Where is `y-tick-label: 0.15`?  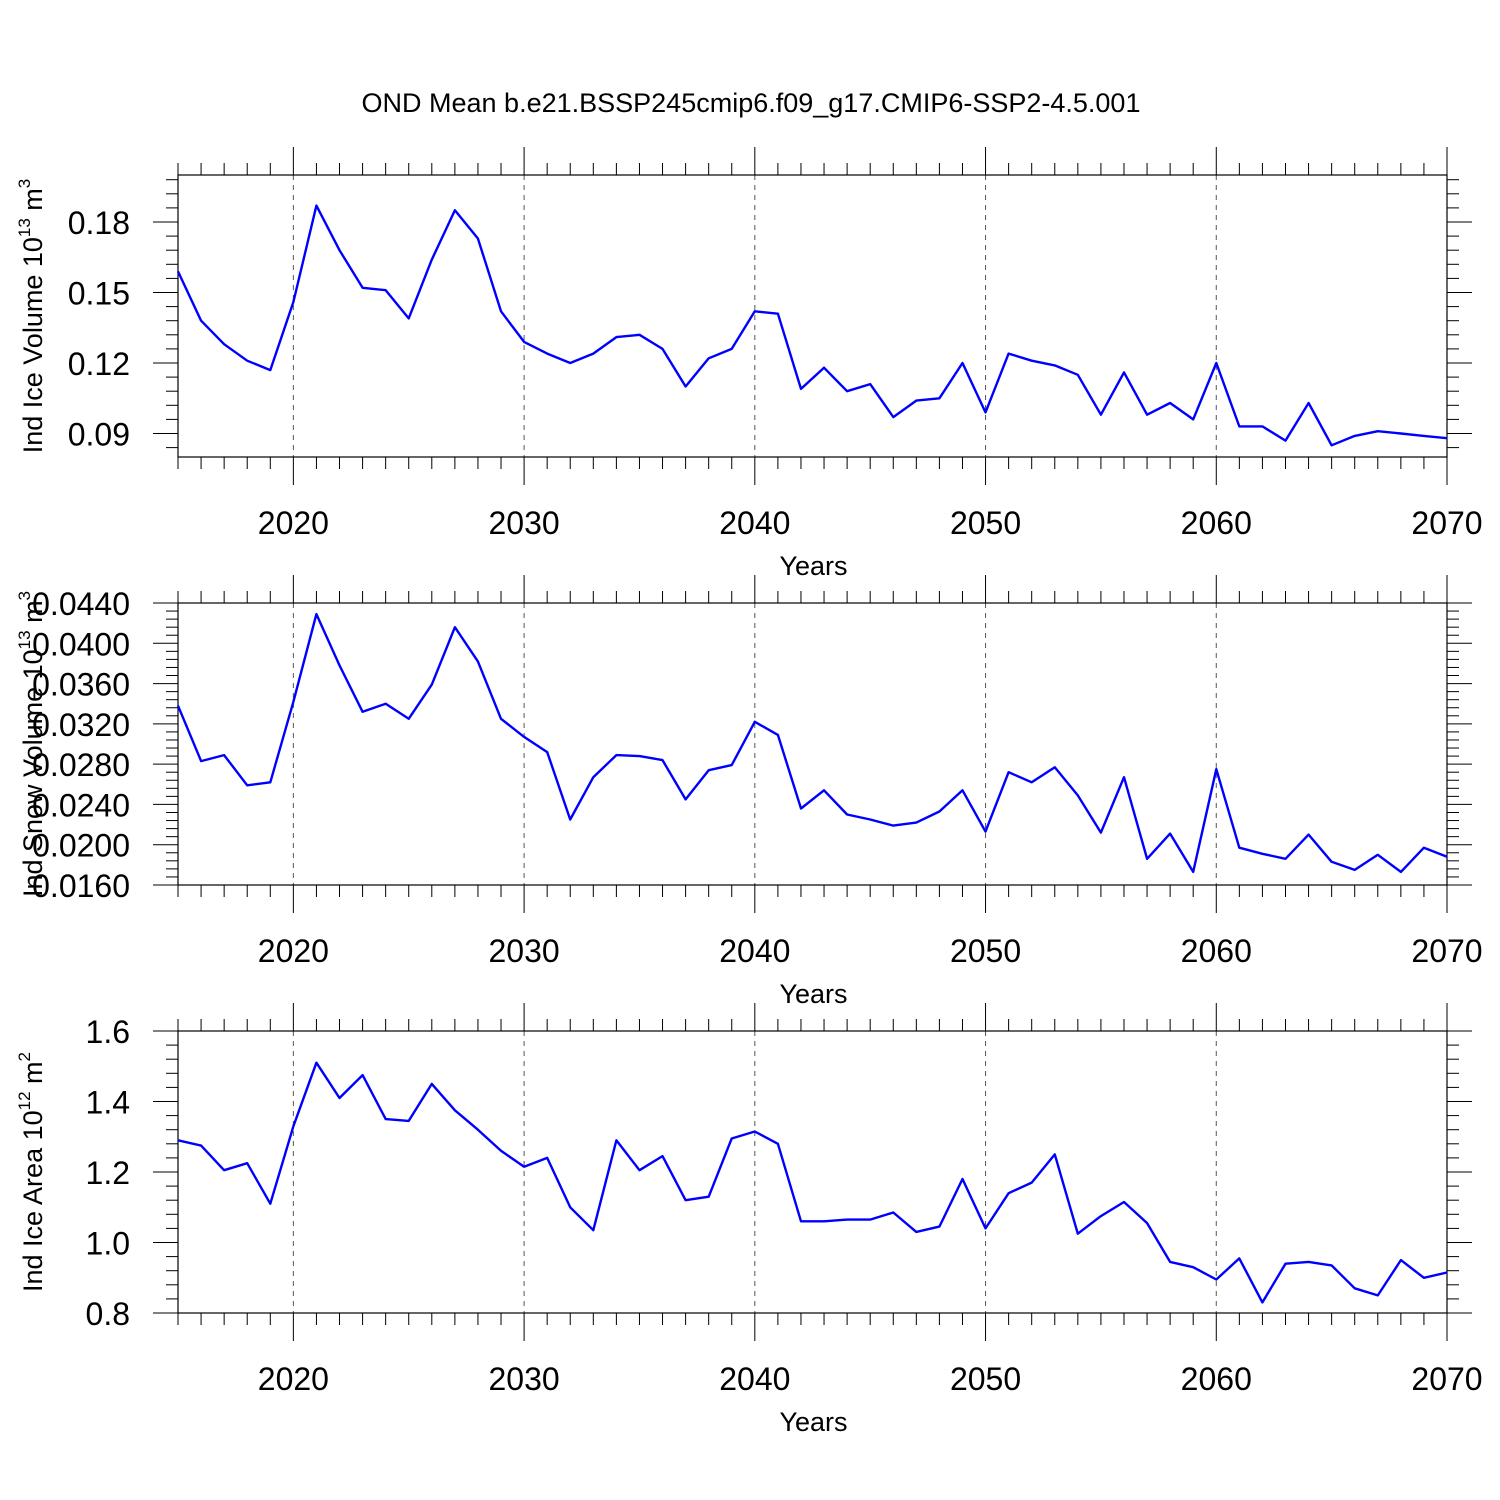 y-tick-label: 0.15 is located at coordinates (99, 294).